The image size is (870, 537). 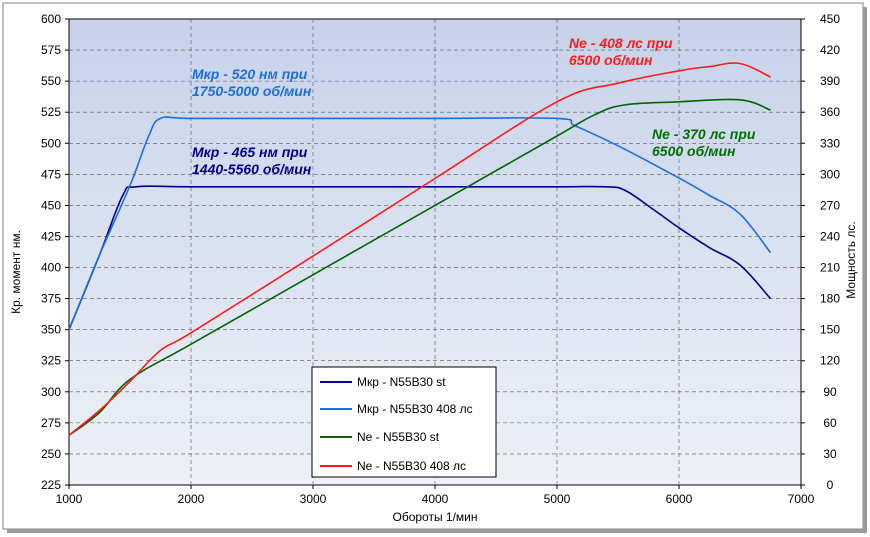 I want to click on y-left-axis-title: Кр. момент нм., so click(x=16, y=272).